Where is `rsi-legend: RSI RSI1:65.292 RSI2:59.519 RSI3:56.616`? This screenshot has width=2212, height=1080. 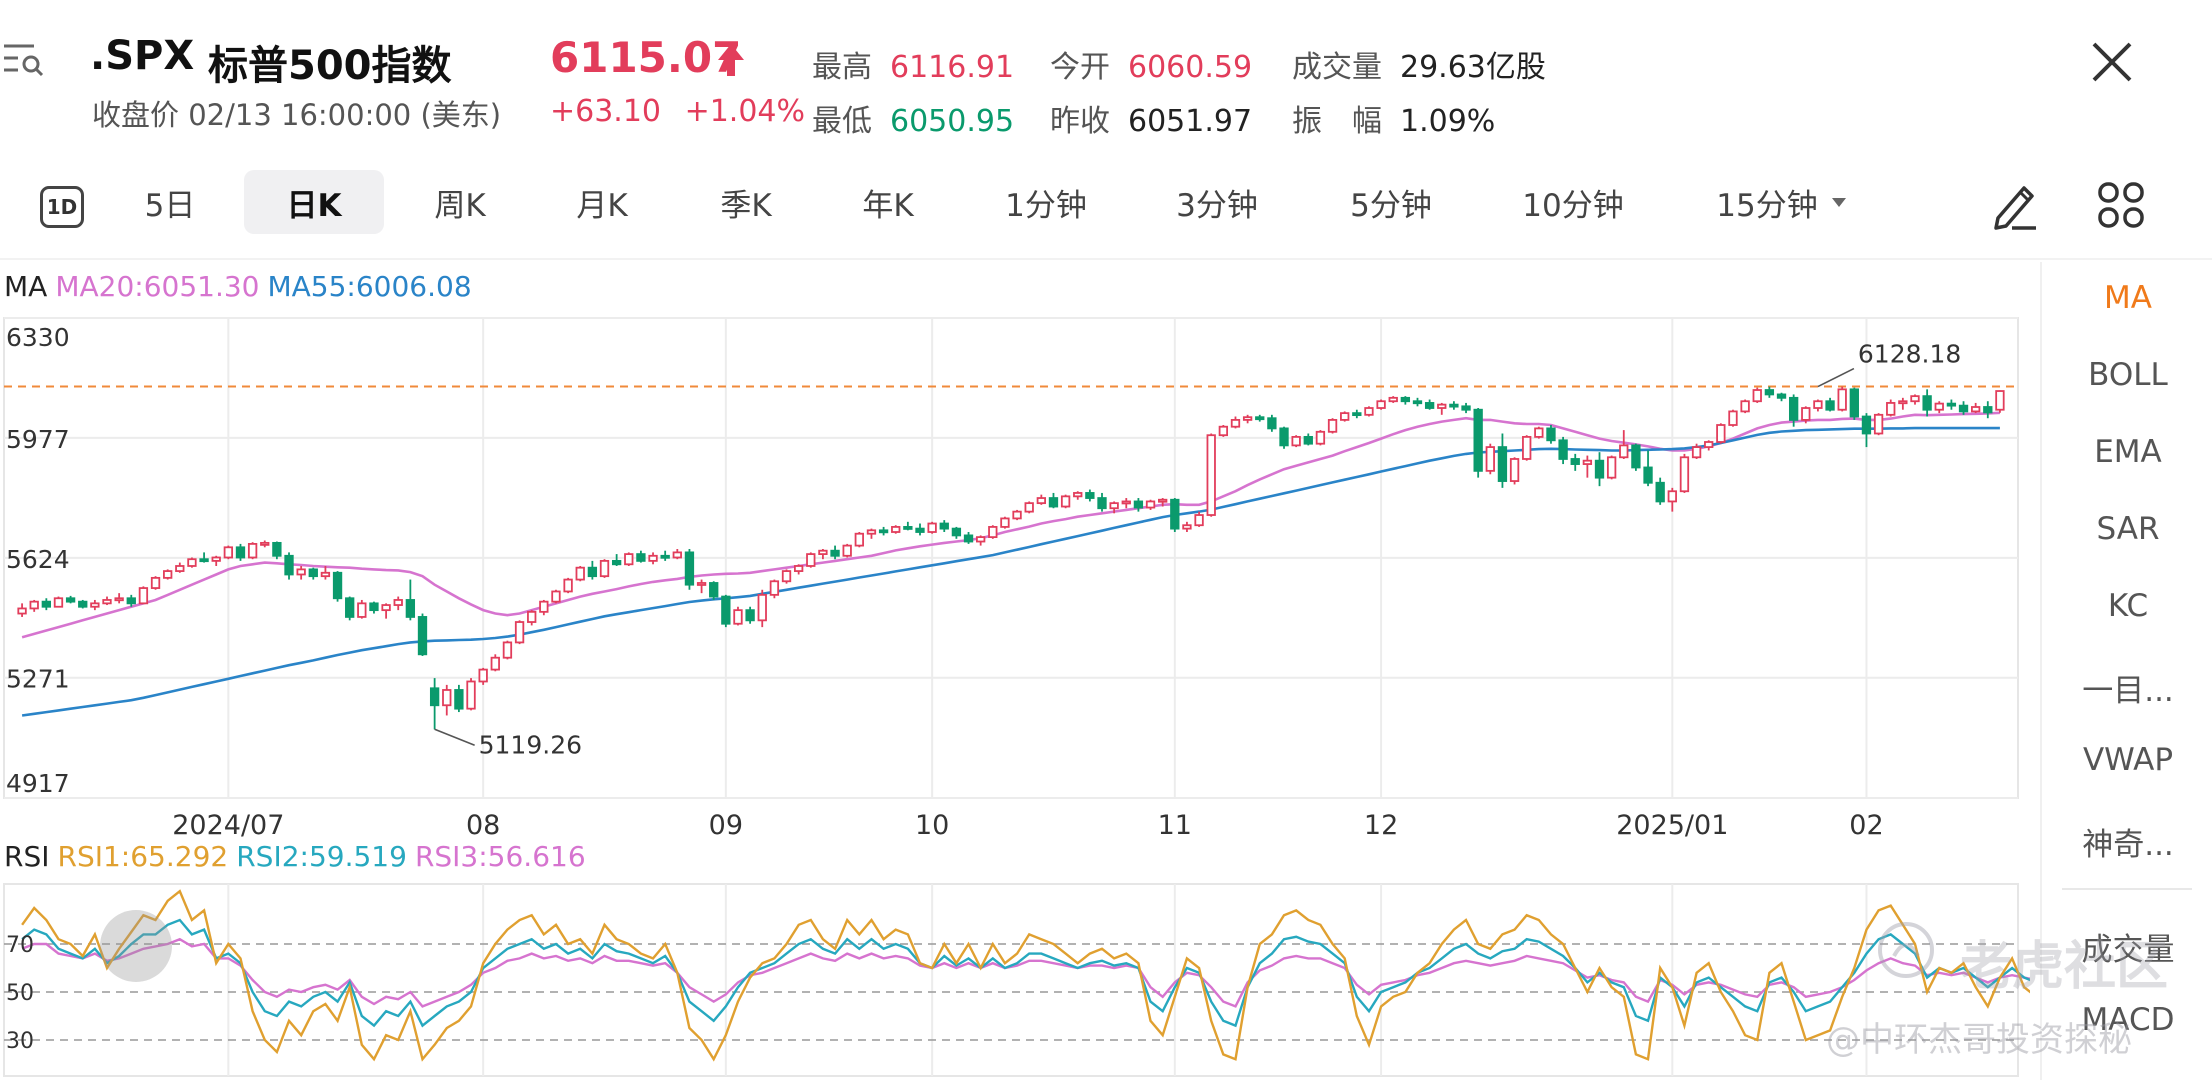
rsi-legend: RSI RSI1:65.292 RSI2:59.519 RSI3:56.616 is located at coordinates (299, 856).